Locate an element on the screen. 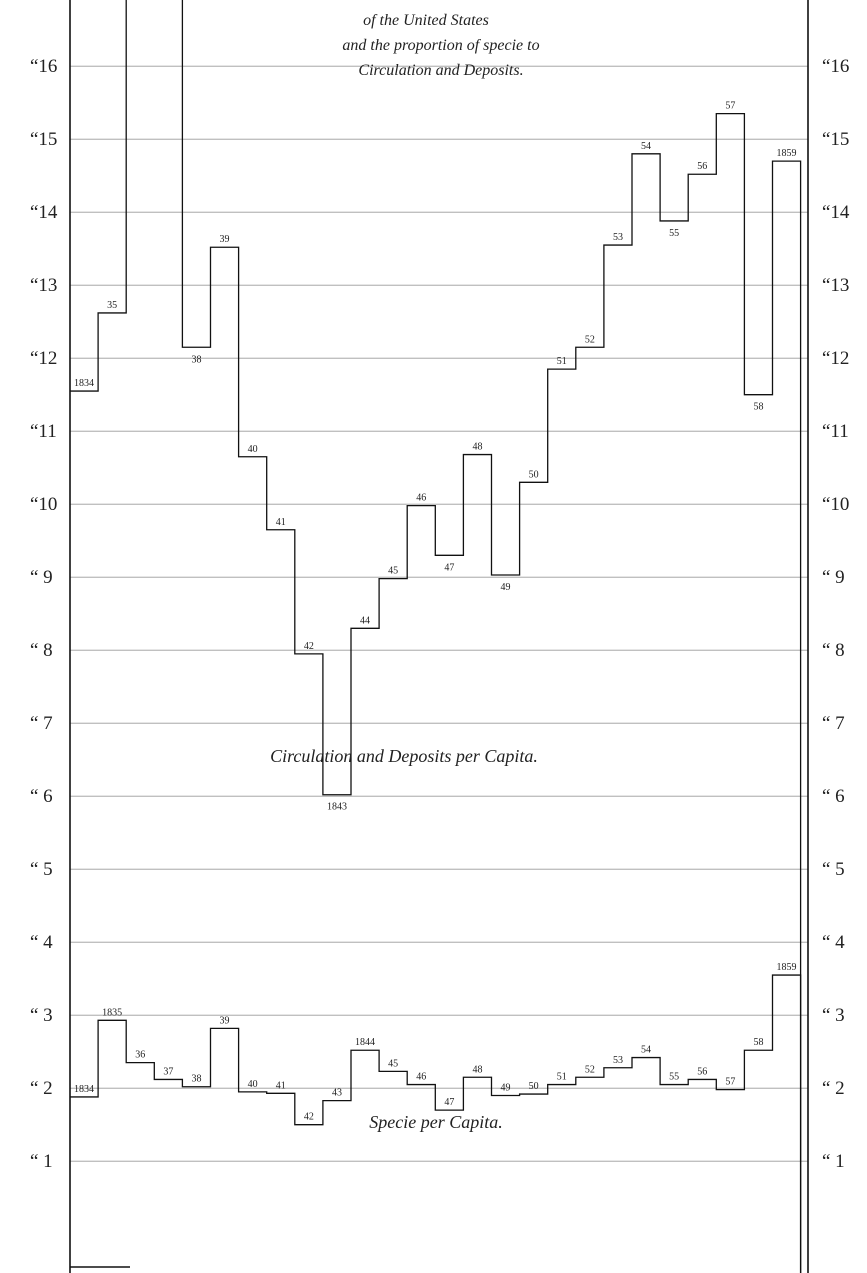  data-label: 1844 is located at coordinates (365, 1042).